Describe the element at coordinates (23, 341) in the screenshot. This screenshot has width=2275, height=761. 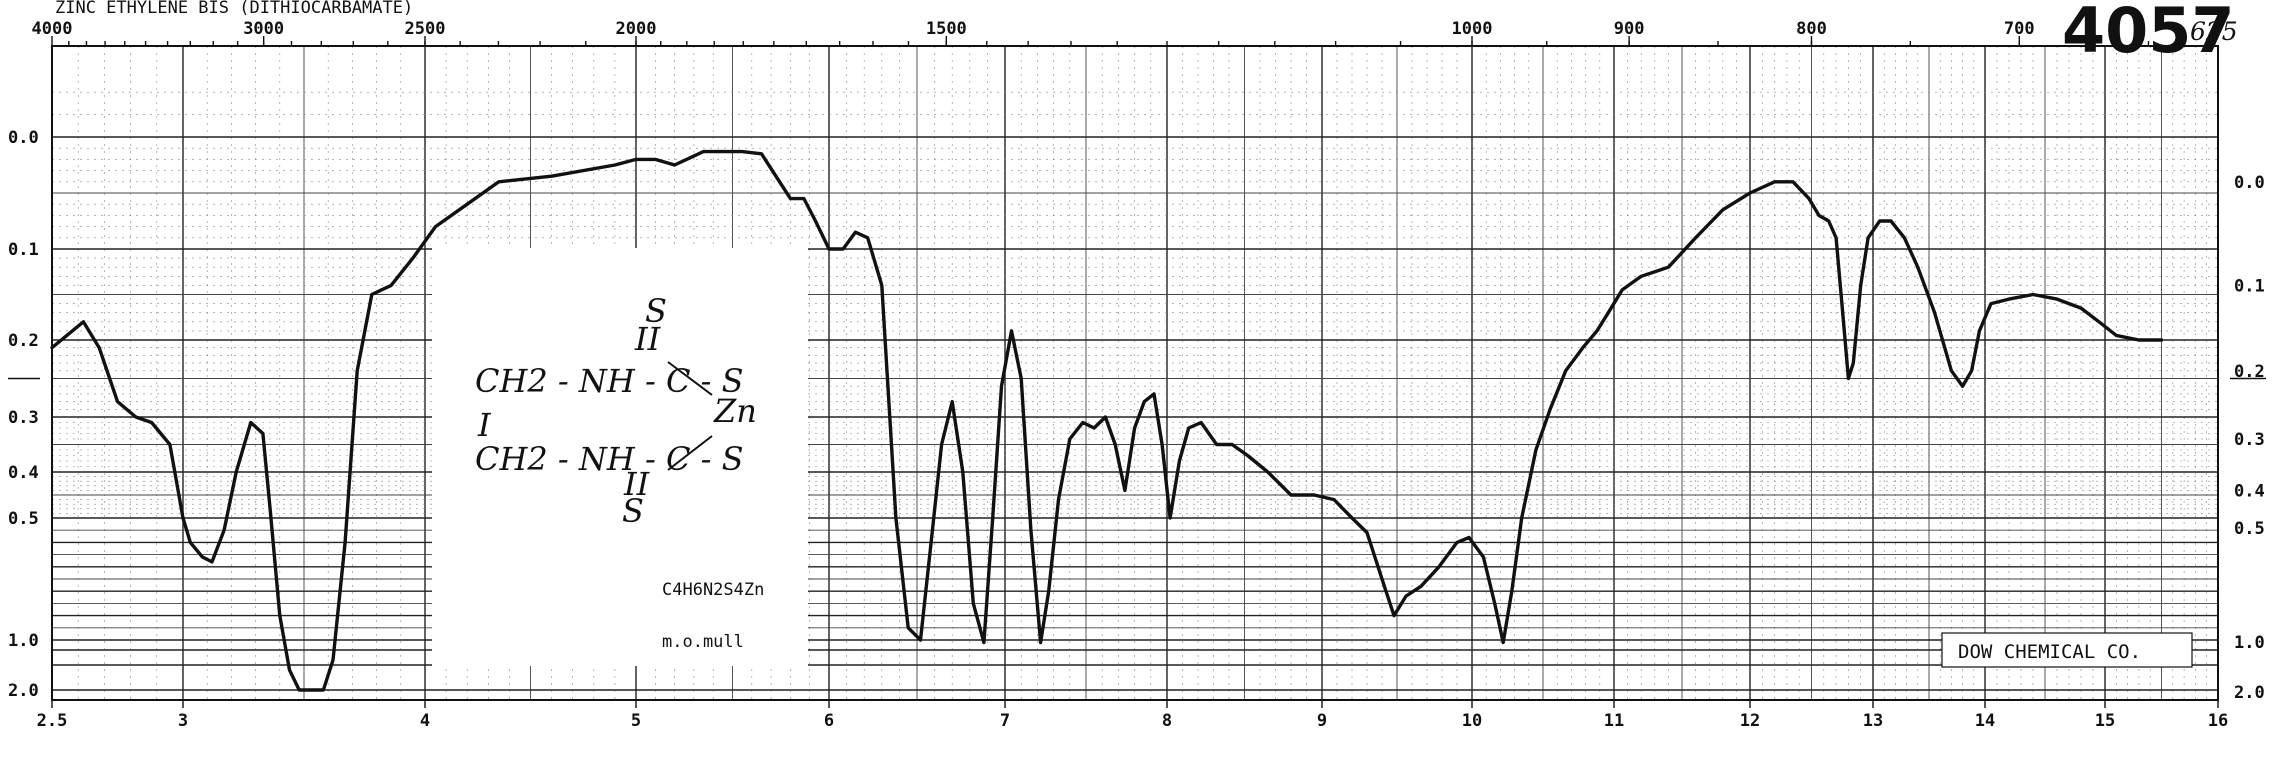
I see `y-axis-tick-label: 0.2` at that location.